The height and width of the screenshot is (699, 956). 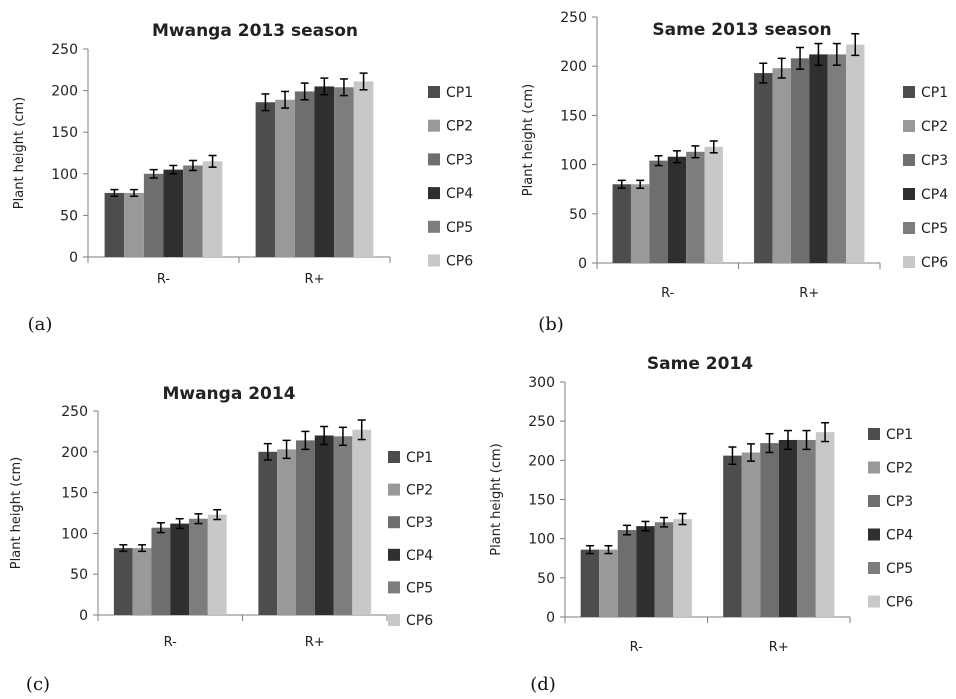 I want to click on bar-cp5-r-minus, so click(x=193, y=211).